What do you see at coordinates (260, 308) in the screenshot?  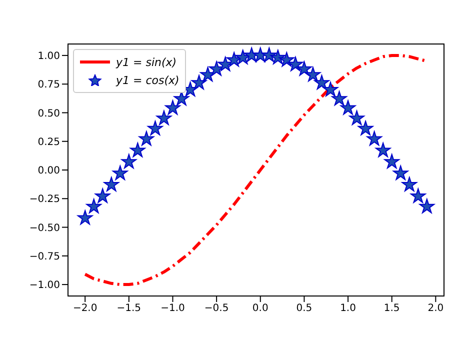 I see `x-tick-label: 0.0` at bounding box center [260, 308].